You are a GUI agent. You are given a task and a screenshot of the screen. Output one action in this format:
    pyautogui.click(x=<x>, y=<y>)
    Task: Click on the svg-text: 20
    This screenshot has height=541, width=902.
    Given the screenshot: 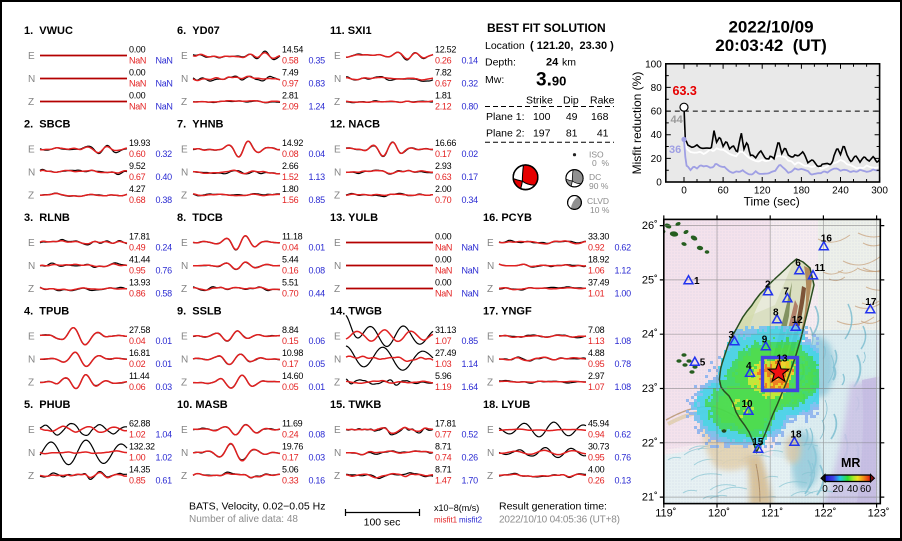 What is the action you would take?
    pyautogui.click(x=657, y=159)
    